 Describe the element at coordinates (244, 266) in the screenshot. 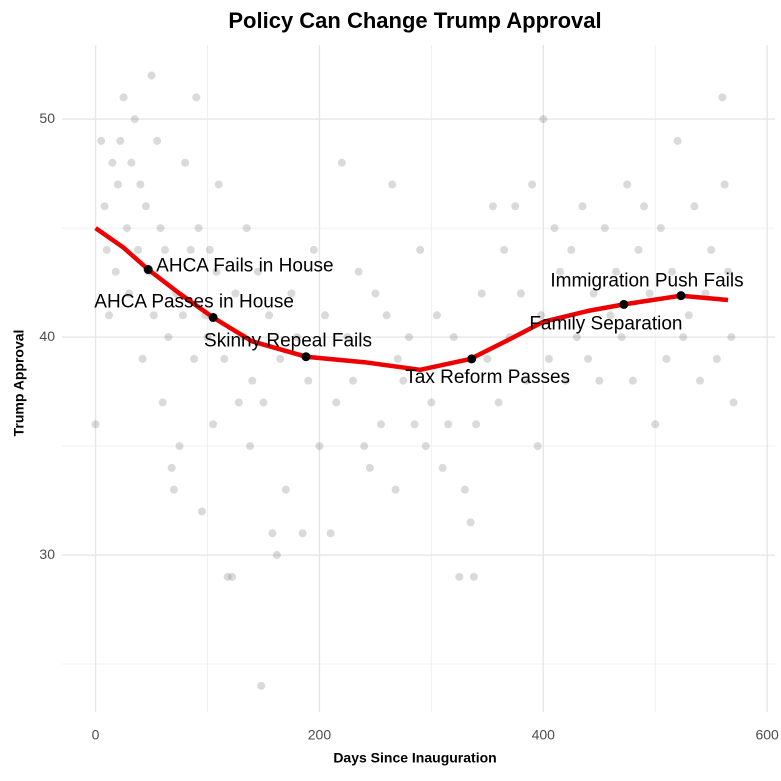

I see `event-label: AHCA Fails in House` at that location.